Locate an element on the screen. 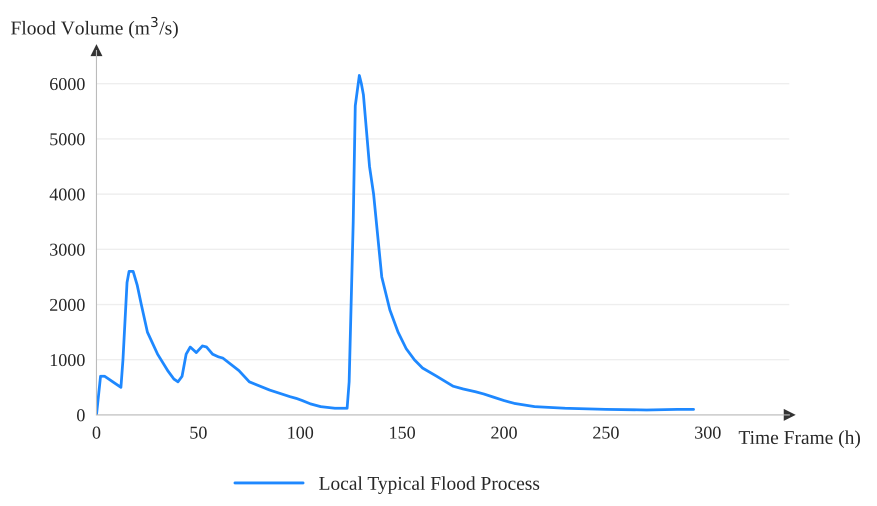 The height and width of the screenshot is (506, 877). x-tick-label: 0 is located at coordinates (96, 432).